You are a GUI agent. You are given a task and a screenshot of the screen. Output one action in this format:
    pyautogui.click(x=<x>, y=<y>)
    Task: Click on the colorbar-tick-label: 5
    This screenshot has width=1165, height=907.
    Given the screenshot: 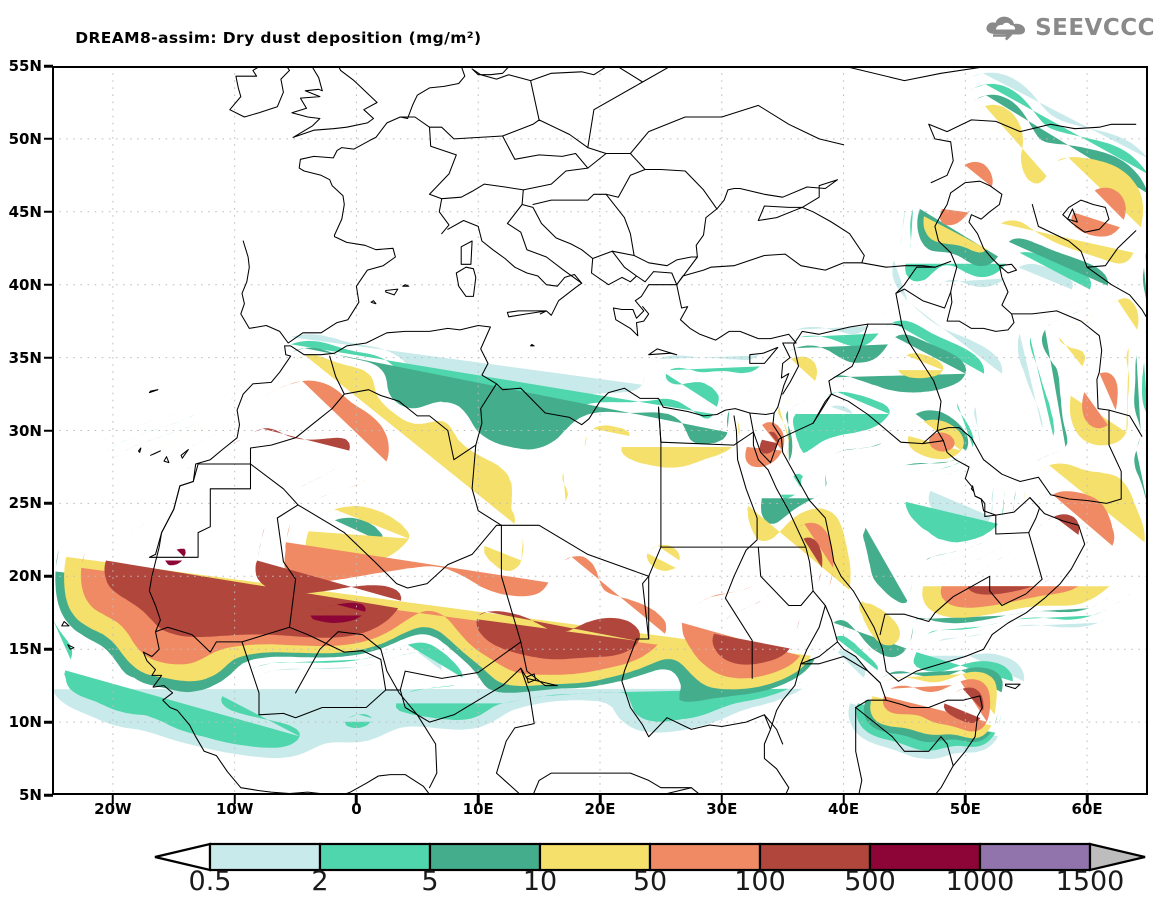 What is the action you would take?
    pyautogui.click(x=430, y=881)
    